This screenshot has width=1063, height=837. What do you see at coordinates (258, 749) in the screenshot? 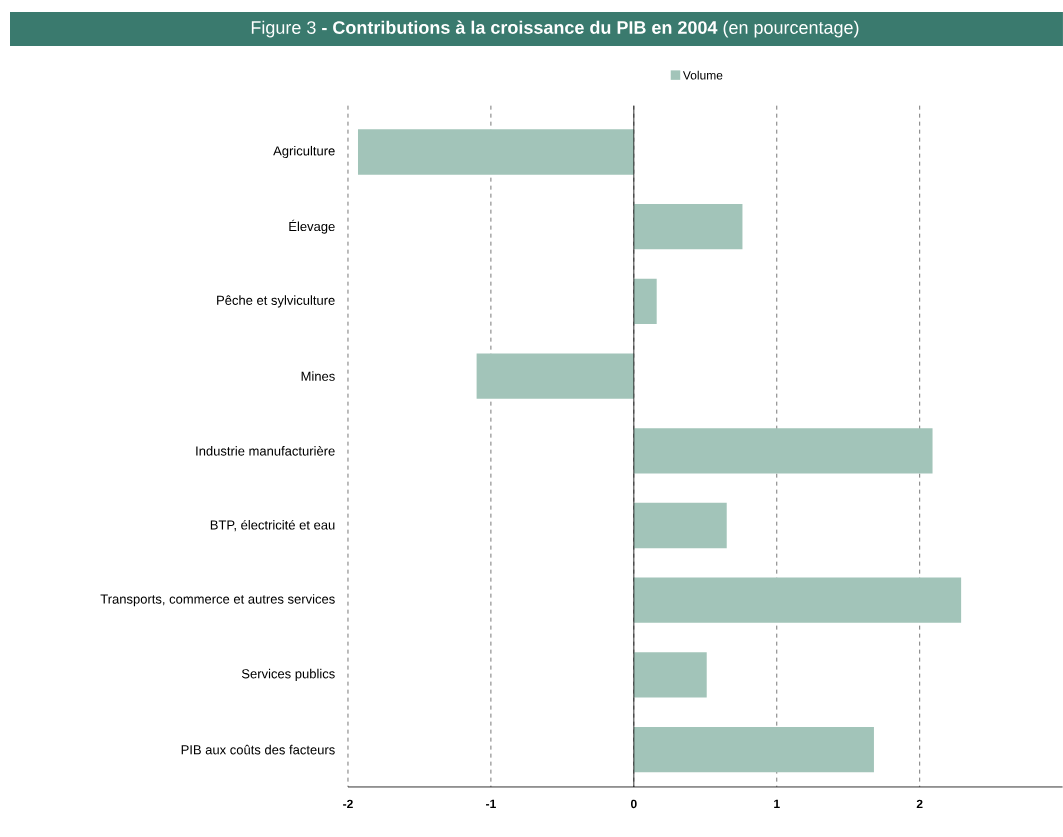
I see `y-tick-label: PIB aux coûts des facteurs` at bounding box center [258, 749].